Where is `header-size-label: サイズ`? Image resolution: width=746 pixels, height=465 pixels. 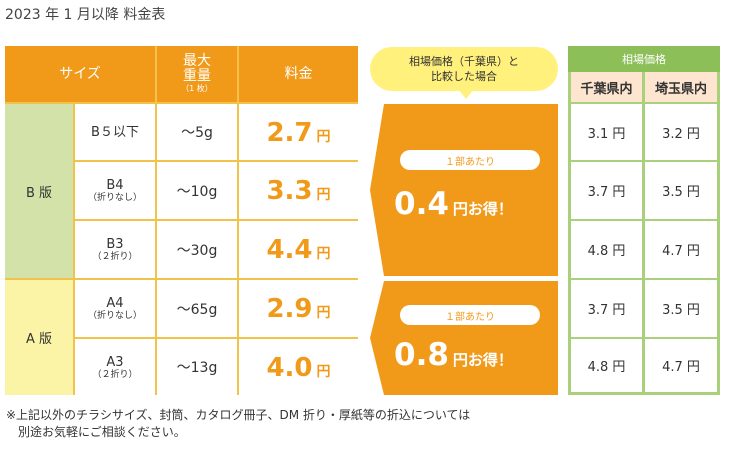 header-size-label: サイズ is located at coordinates (80, 73).